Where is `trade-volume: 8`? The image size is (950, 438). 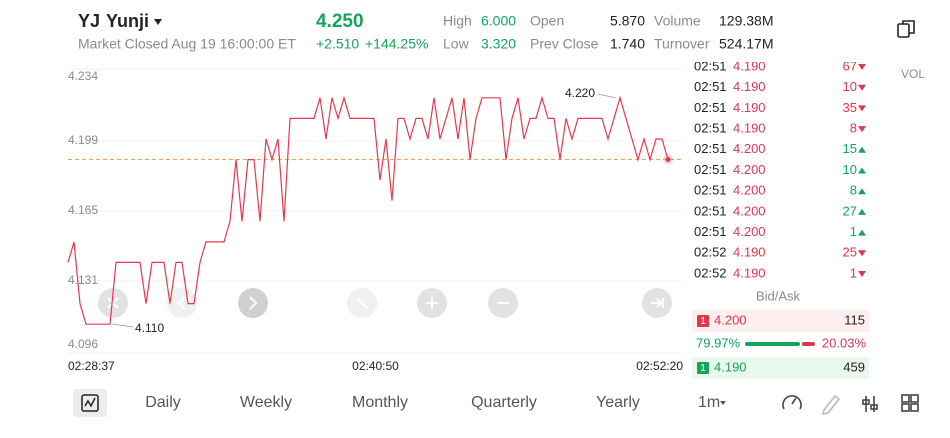 trade-volume: 8 is located at coordinates (853, 190).